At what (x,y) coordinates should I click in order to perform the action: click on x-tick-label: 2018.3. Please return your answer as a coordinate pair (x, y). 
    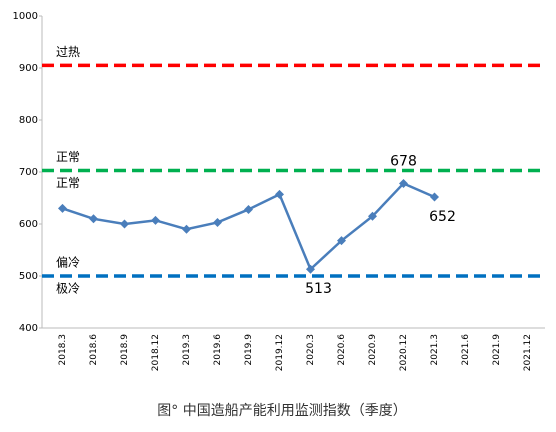
    Looking at the image, I should click on (63, 350).